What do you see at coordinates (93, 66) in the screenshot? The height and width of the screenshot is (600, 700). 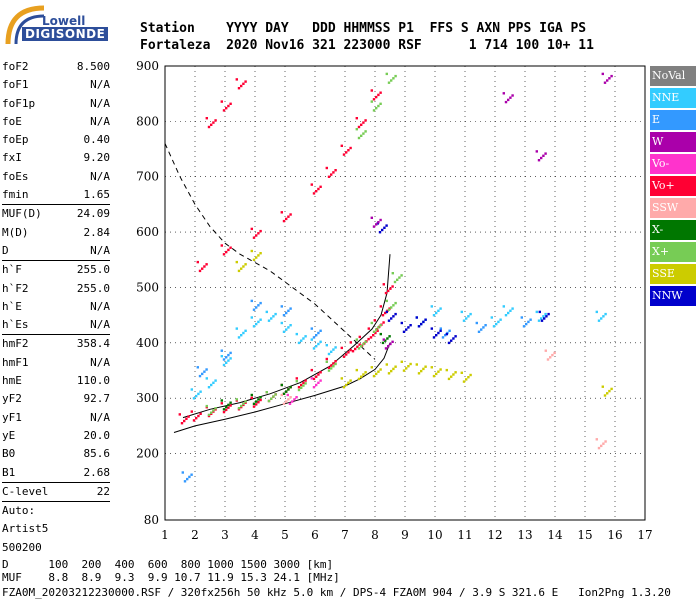 I see `param-value: 8.500` at bounding box center [93, 66].